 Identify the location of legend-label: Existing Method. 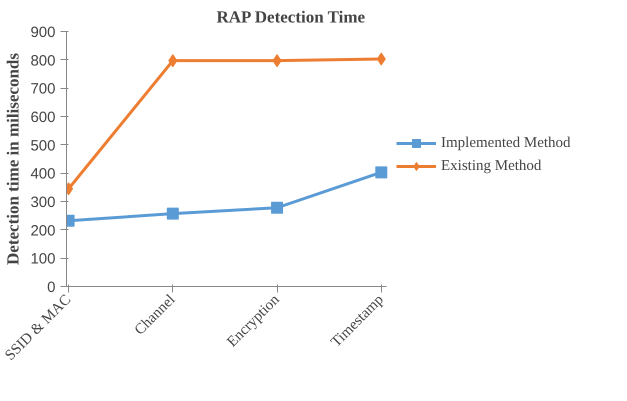
(491, 166).